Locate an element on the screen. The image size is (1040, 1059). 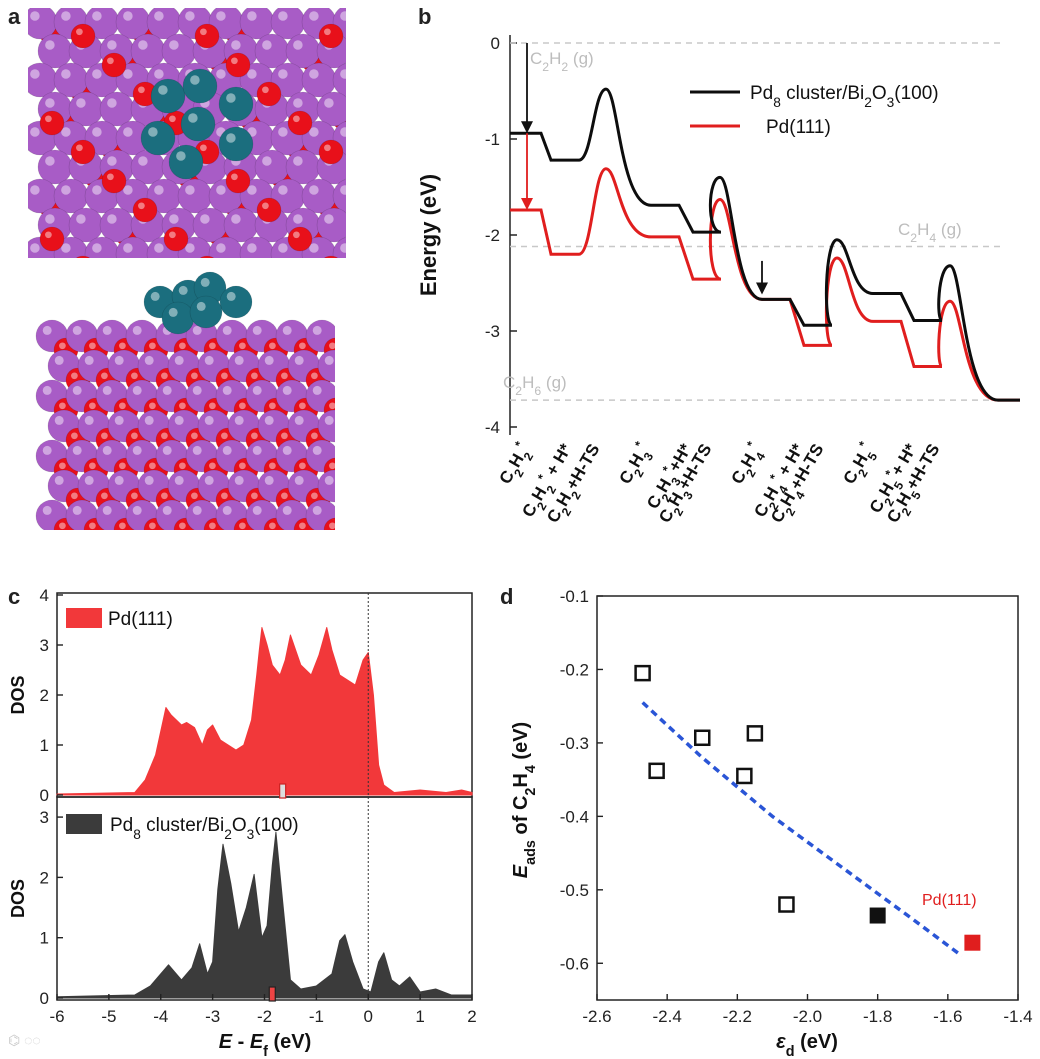
scatter-xlabel: εd (eV) is located at coordinates (807, 1045).